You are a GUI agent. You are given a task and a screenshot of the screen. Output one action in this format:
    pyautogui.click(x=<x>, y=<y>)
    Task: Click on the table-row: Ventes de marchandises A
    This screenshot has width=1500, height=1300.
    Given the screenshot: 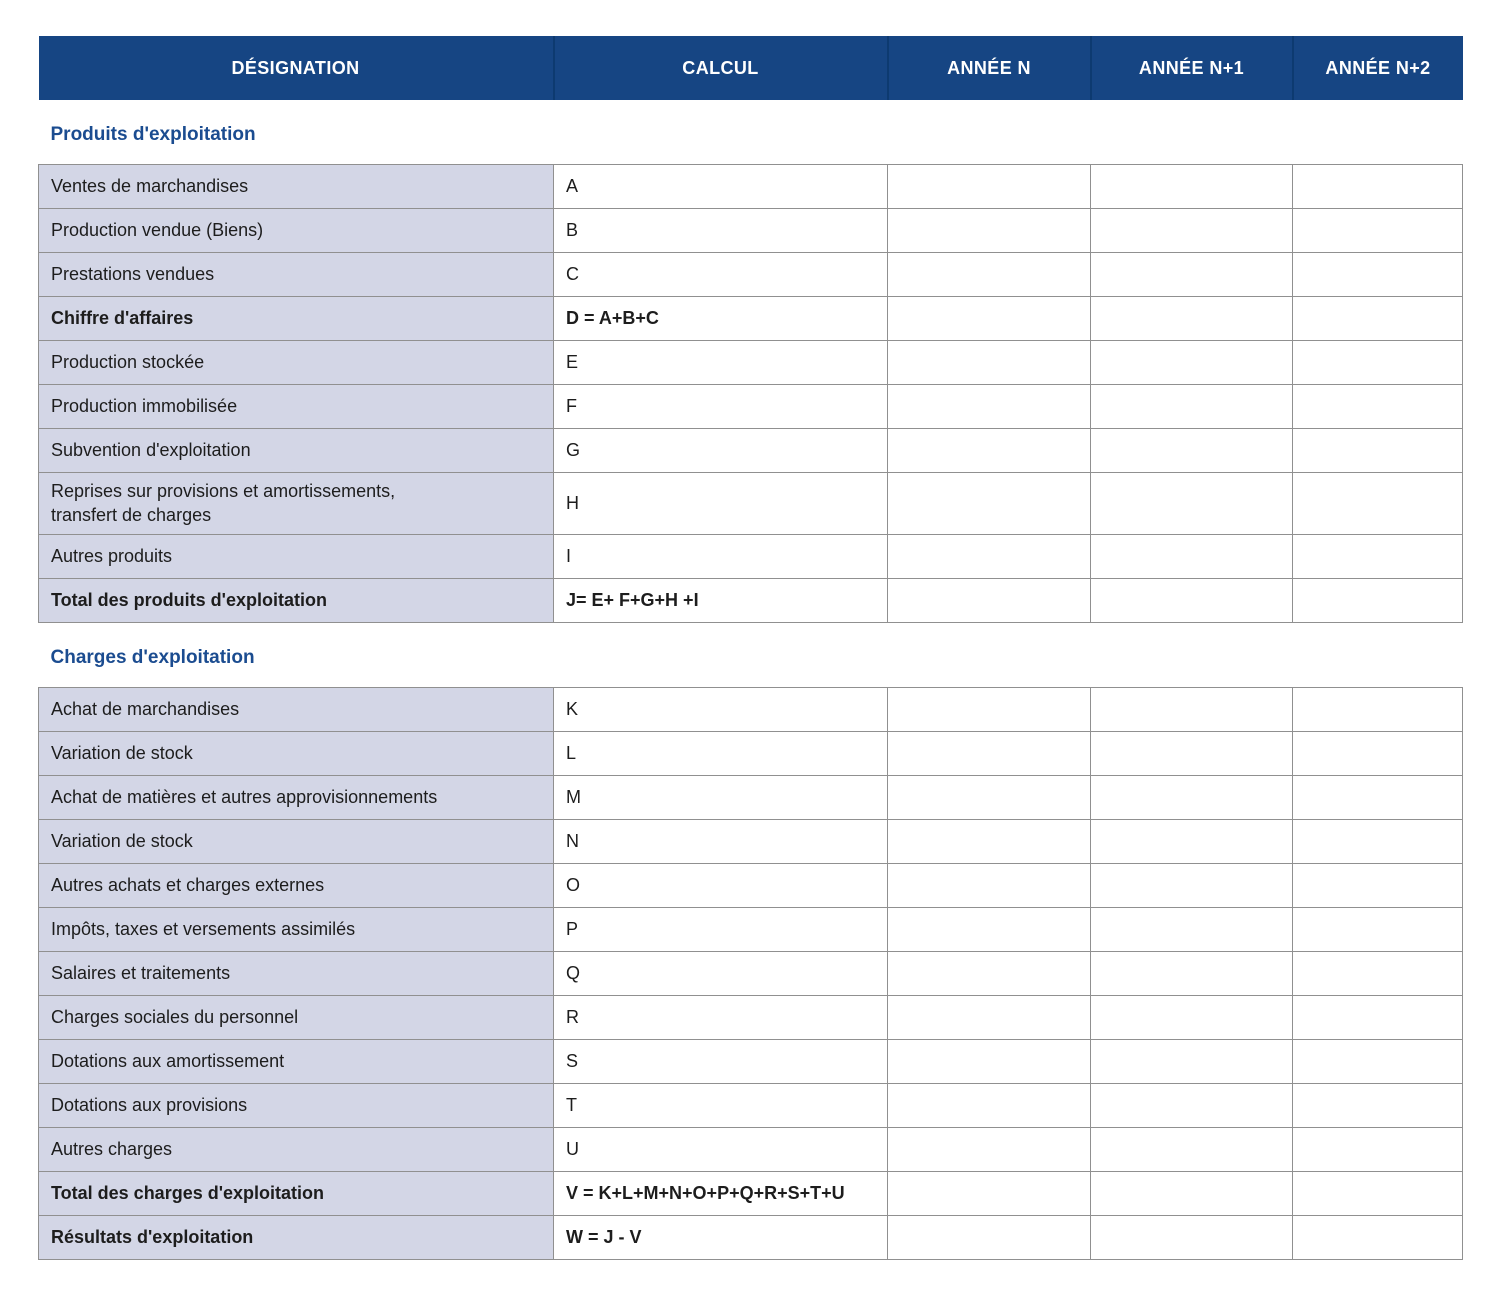 What is the action you would take?
    pyautogui.click(x=750, y=186)
    